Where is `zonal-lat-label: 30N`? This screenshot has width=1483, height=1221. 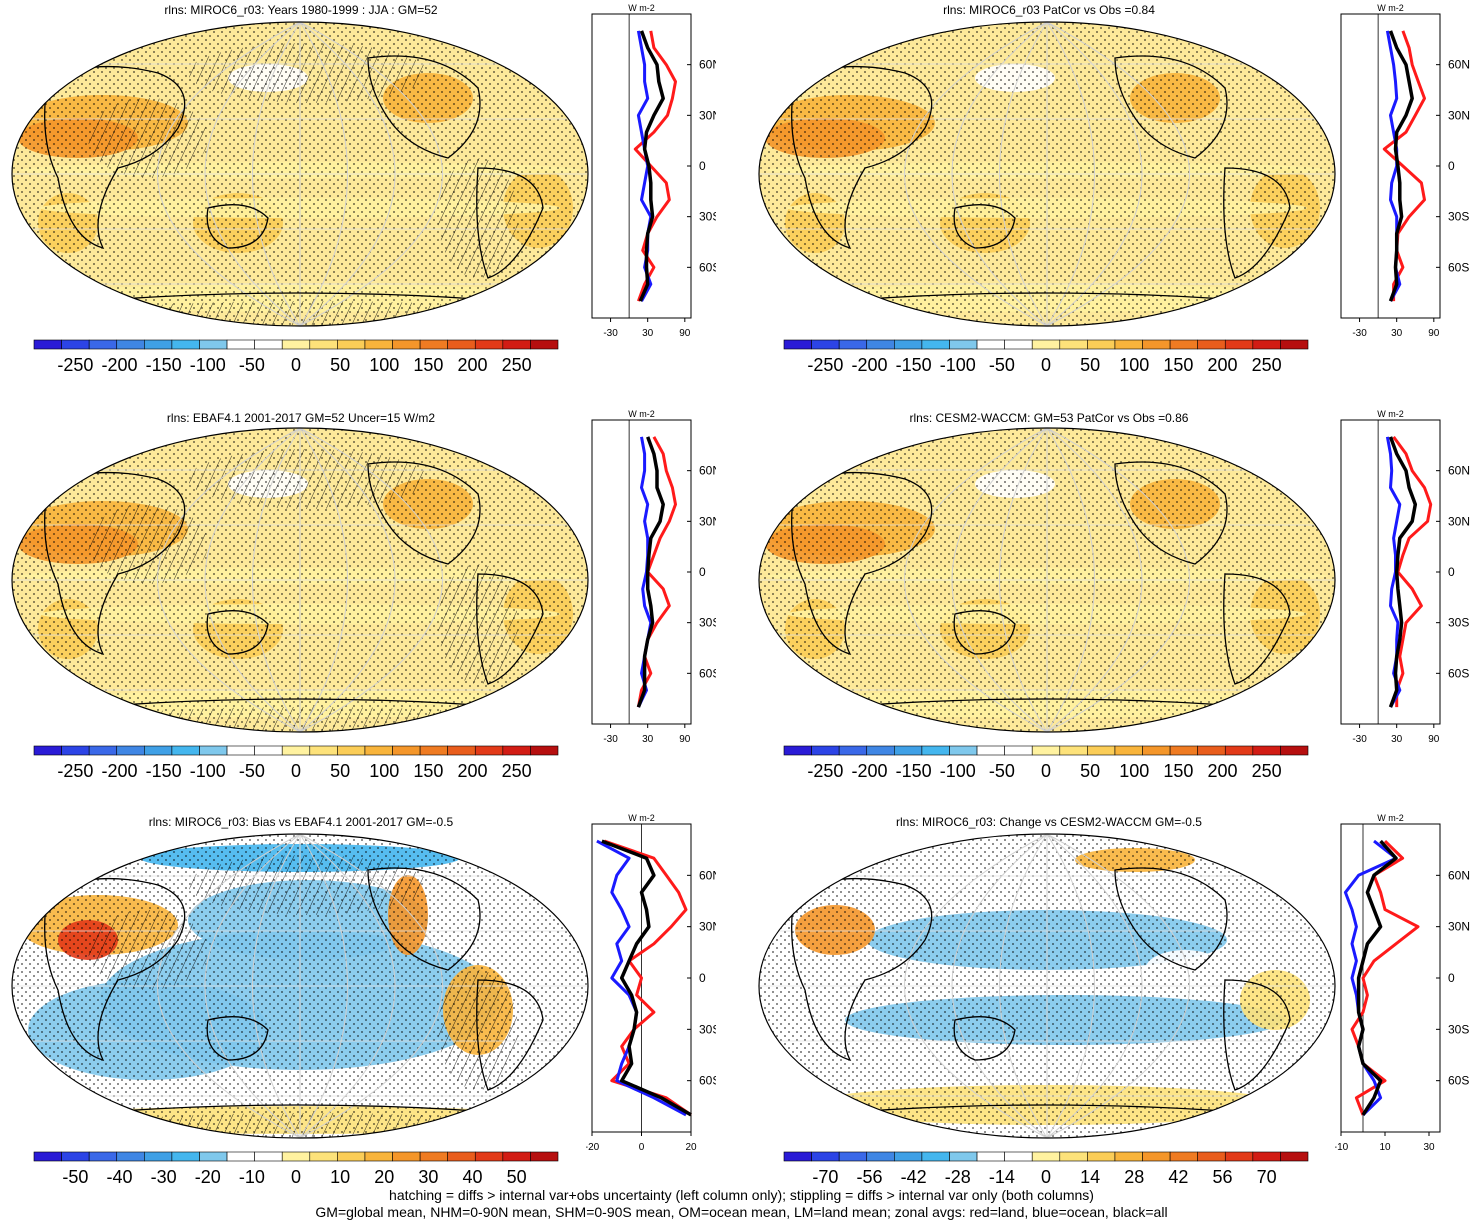
zonal-lat-label: 30N is located at coordinates (707, 115).